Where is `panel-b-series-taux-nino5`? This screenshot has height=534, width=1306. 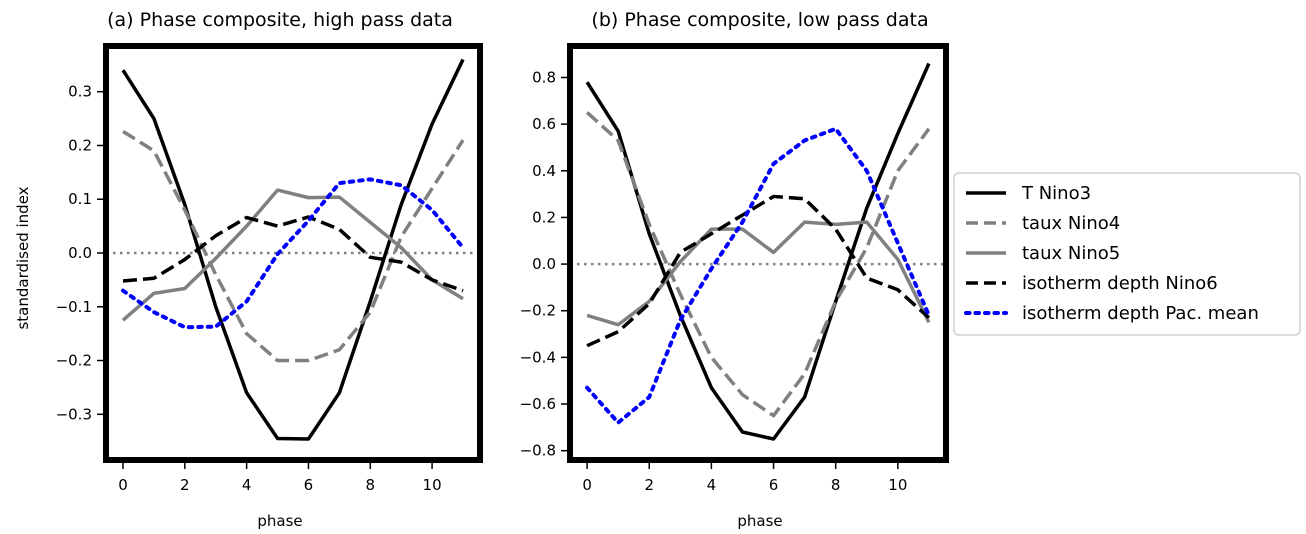 panel-b-series-taux-nino5 is located at coordinates (758, 273).